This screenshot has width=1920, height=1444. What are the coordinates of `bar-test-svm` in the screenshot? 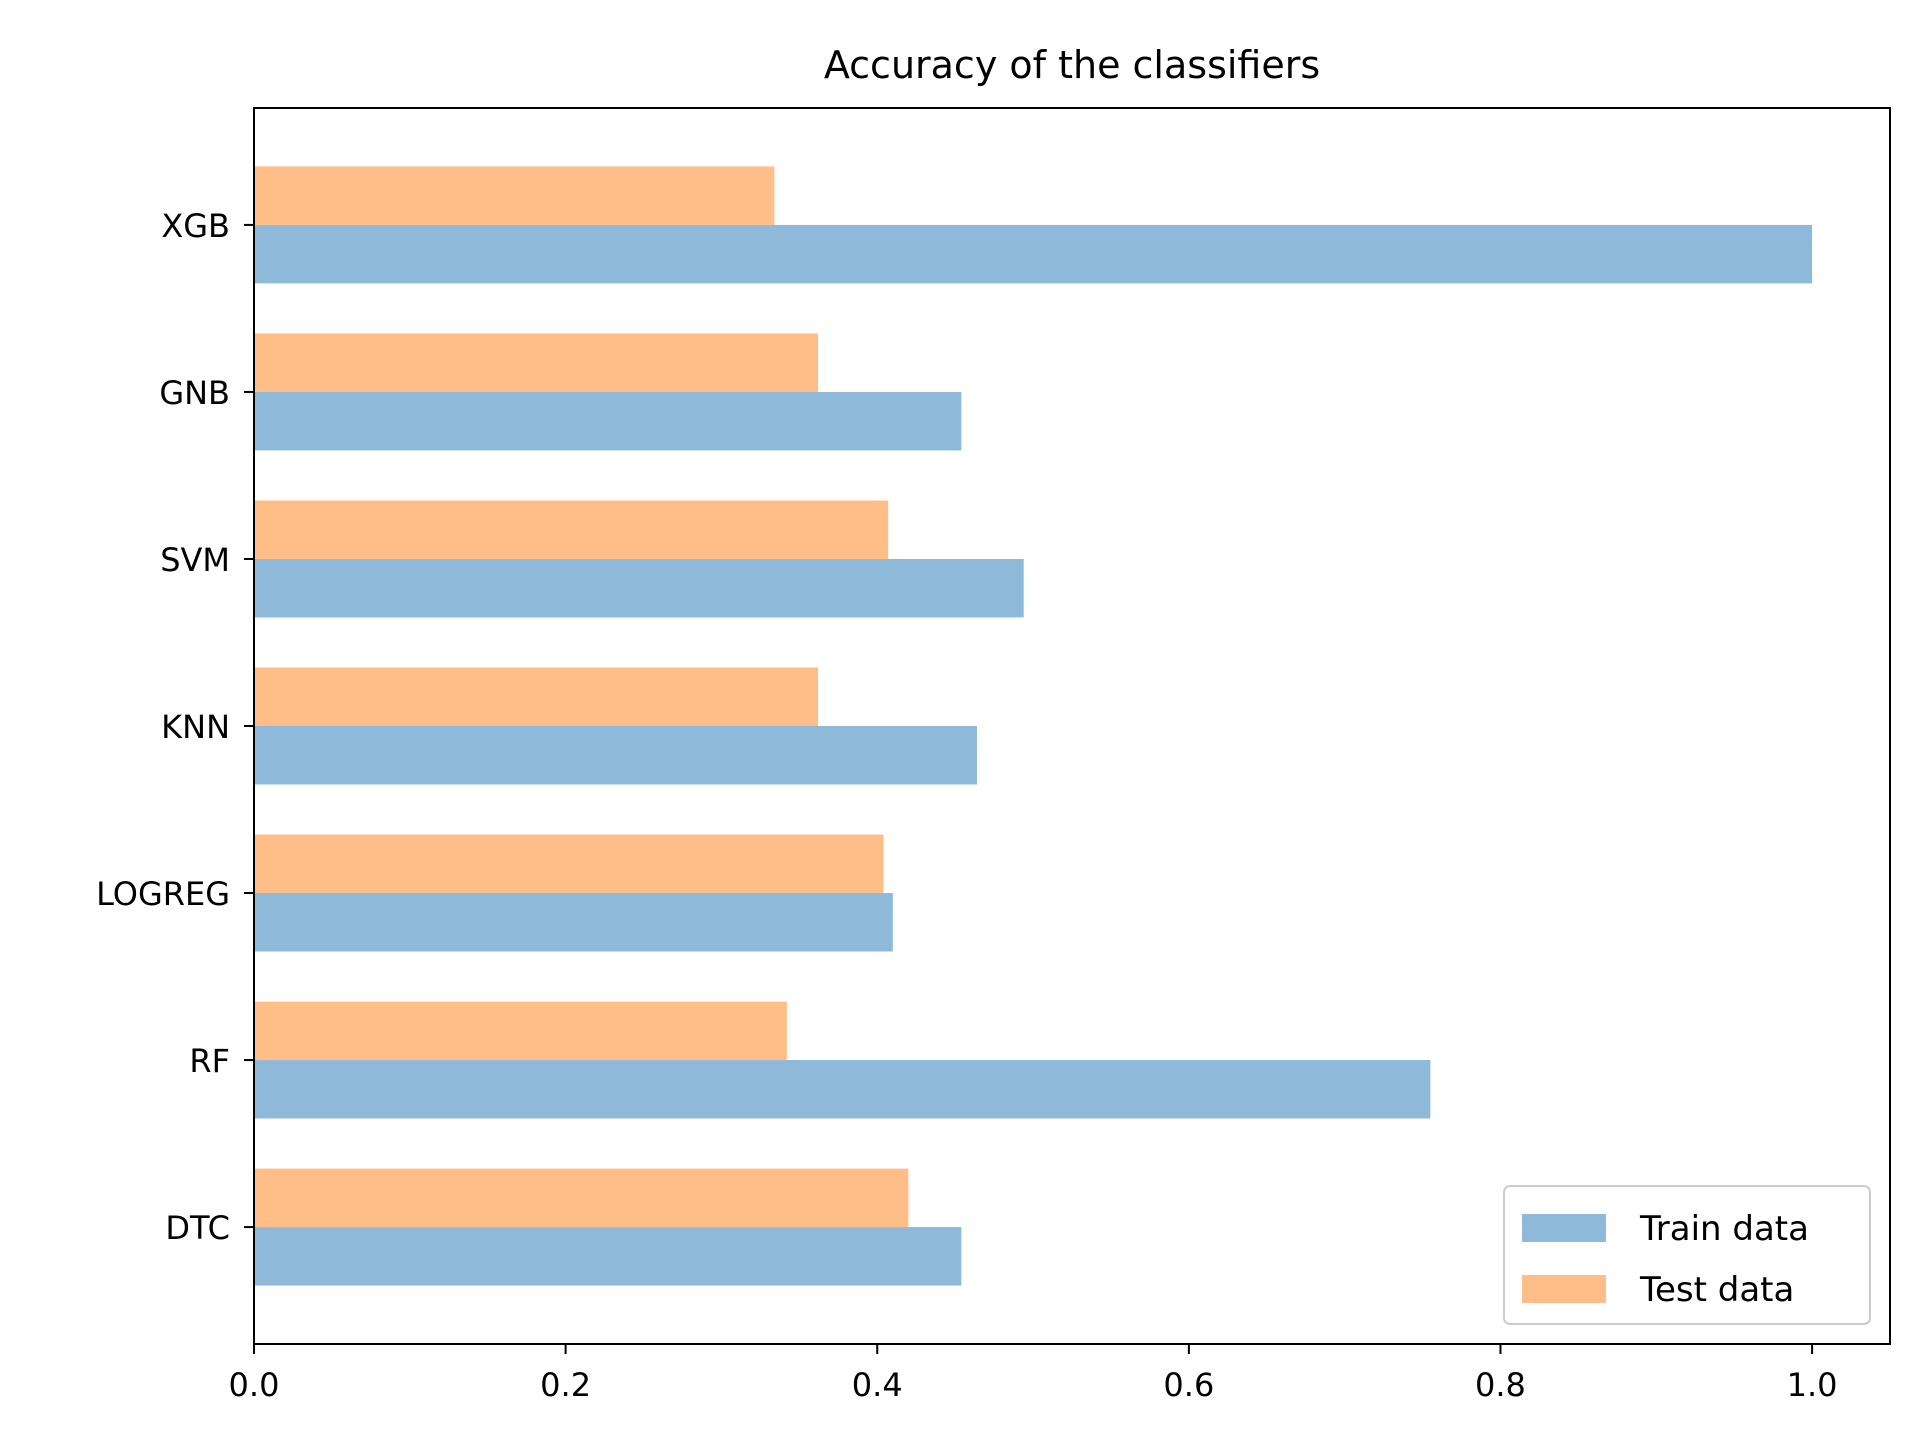 It's located at (571, 529).